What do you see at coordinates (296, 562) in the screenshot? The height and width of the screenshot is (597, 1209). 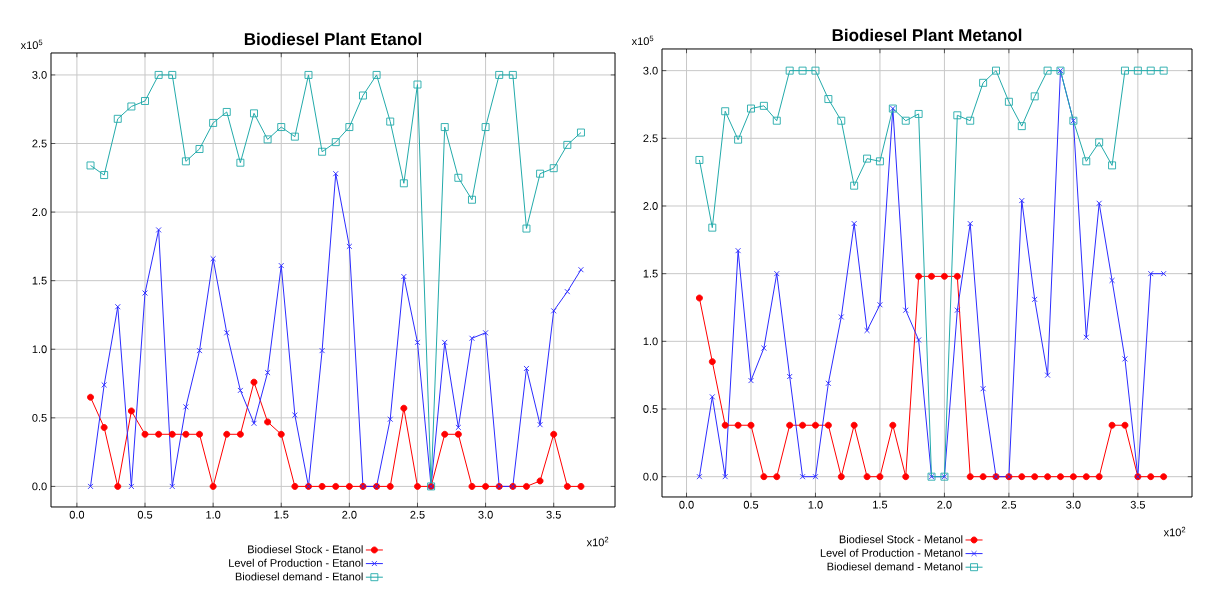 I see `legend-label: Level of Production - Etanol` at bounding box center [296, 562].